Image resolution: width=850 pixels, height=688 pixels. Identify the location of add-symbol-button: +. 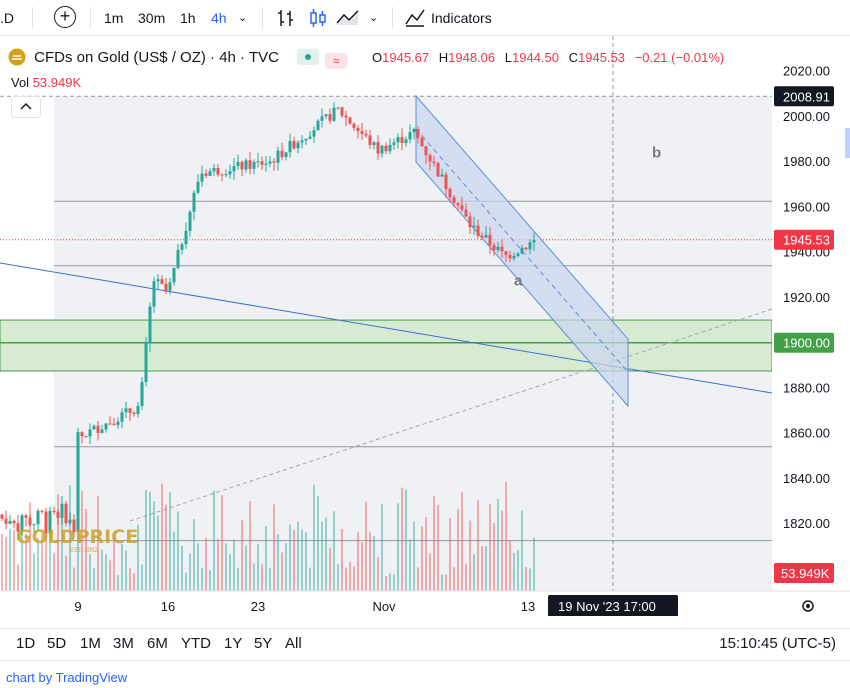
(65, 17).